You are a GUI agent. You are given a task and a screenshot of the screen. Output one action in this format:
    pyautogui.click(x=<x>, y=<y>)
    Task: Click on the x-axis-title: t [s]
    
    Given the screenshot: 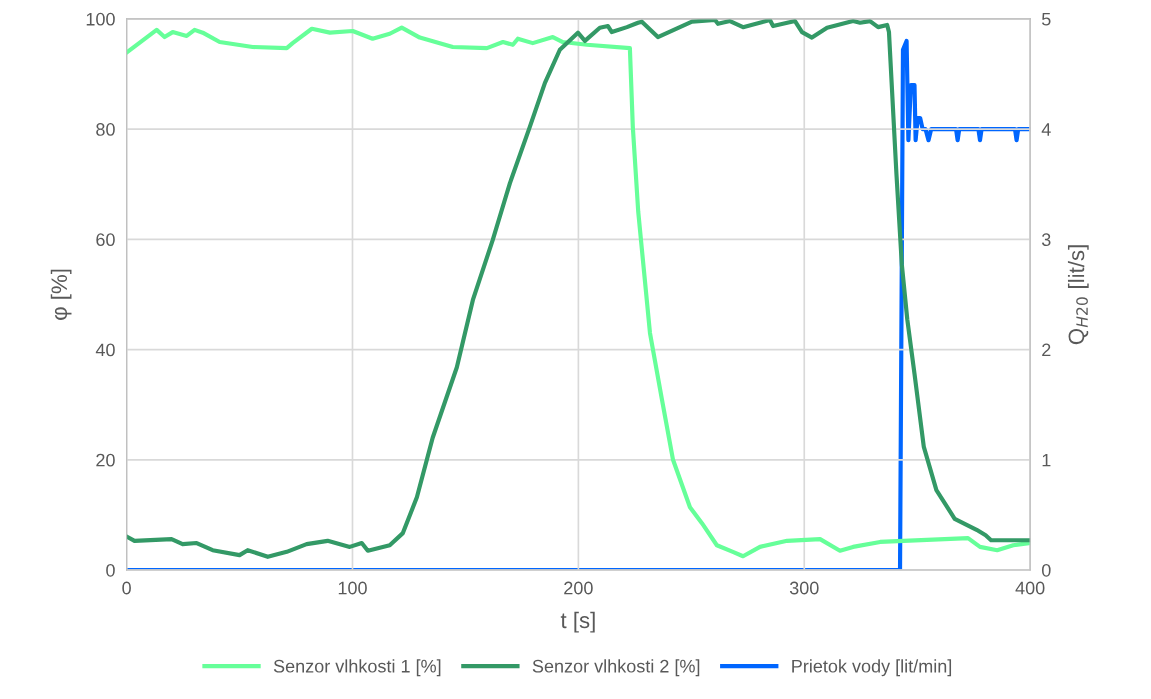 What is the action you would take?
    pyautogui.click(x=577, y=622)
    